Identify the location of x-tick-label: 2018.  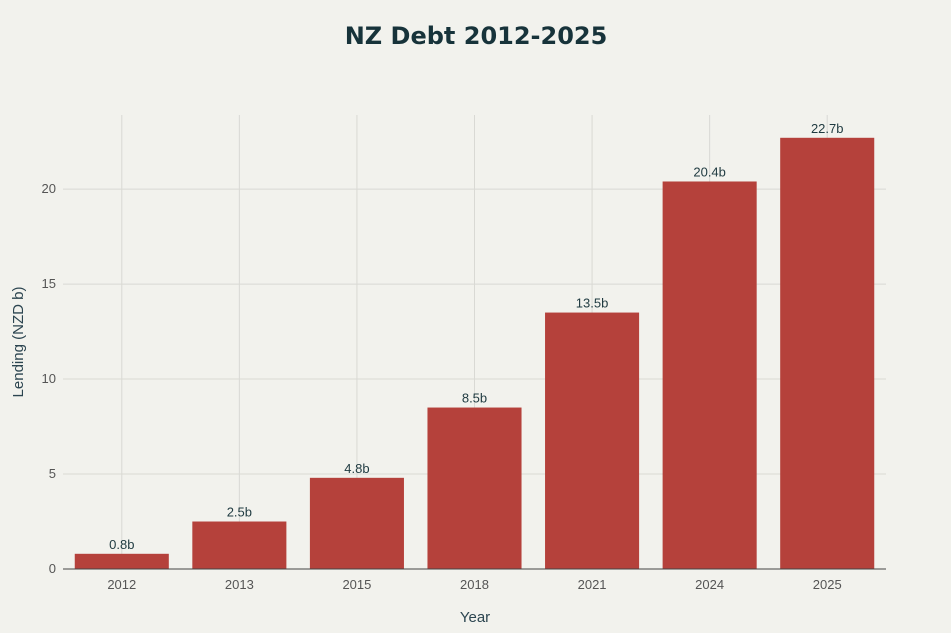
(474, 584).